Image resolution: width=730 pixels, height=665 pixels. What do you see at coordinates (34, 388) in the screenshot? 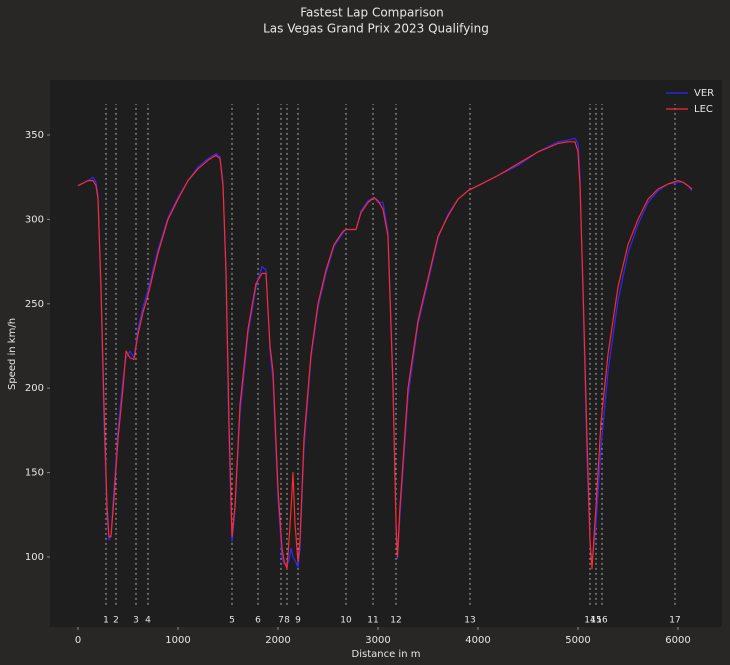
I see `y-tick-label: 200` at bounding box center [34, 388].